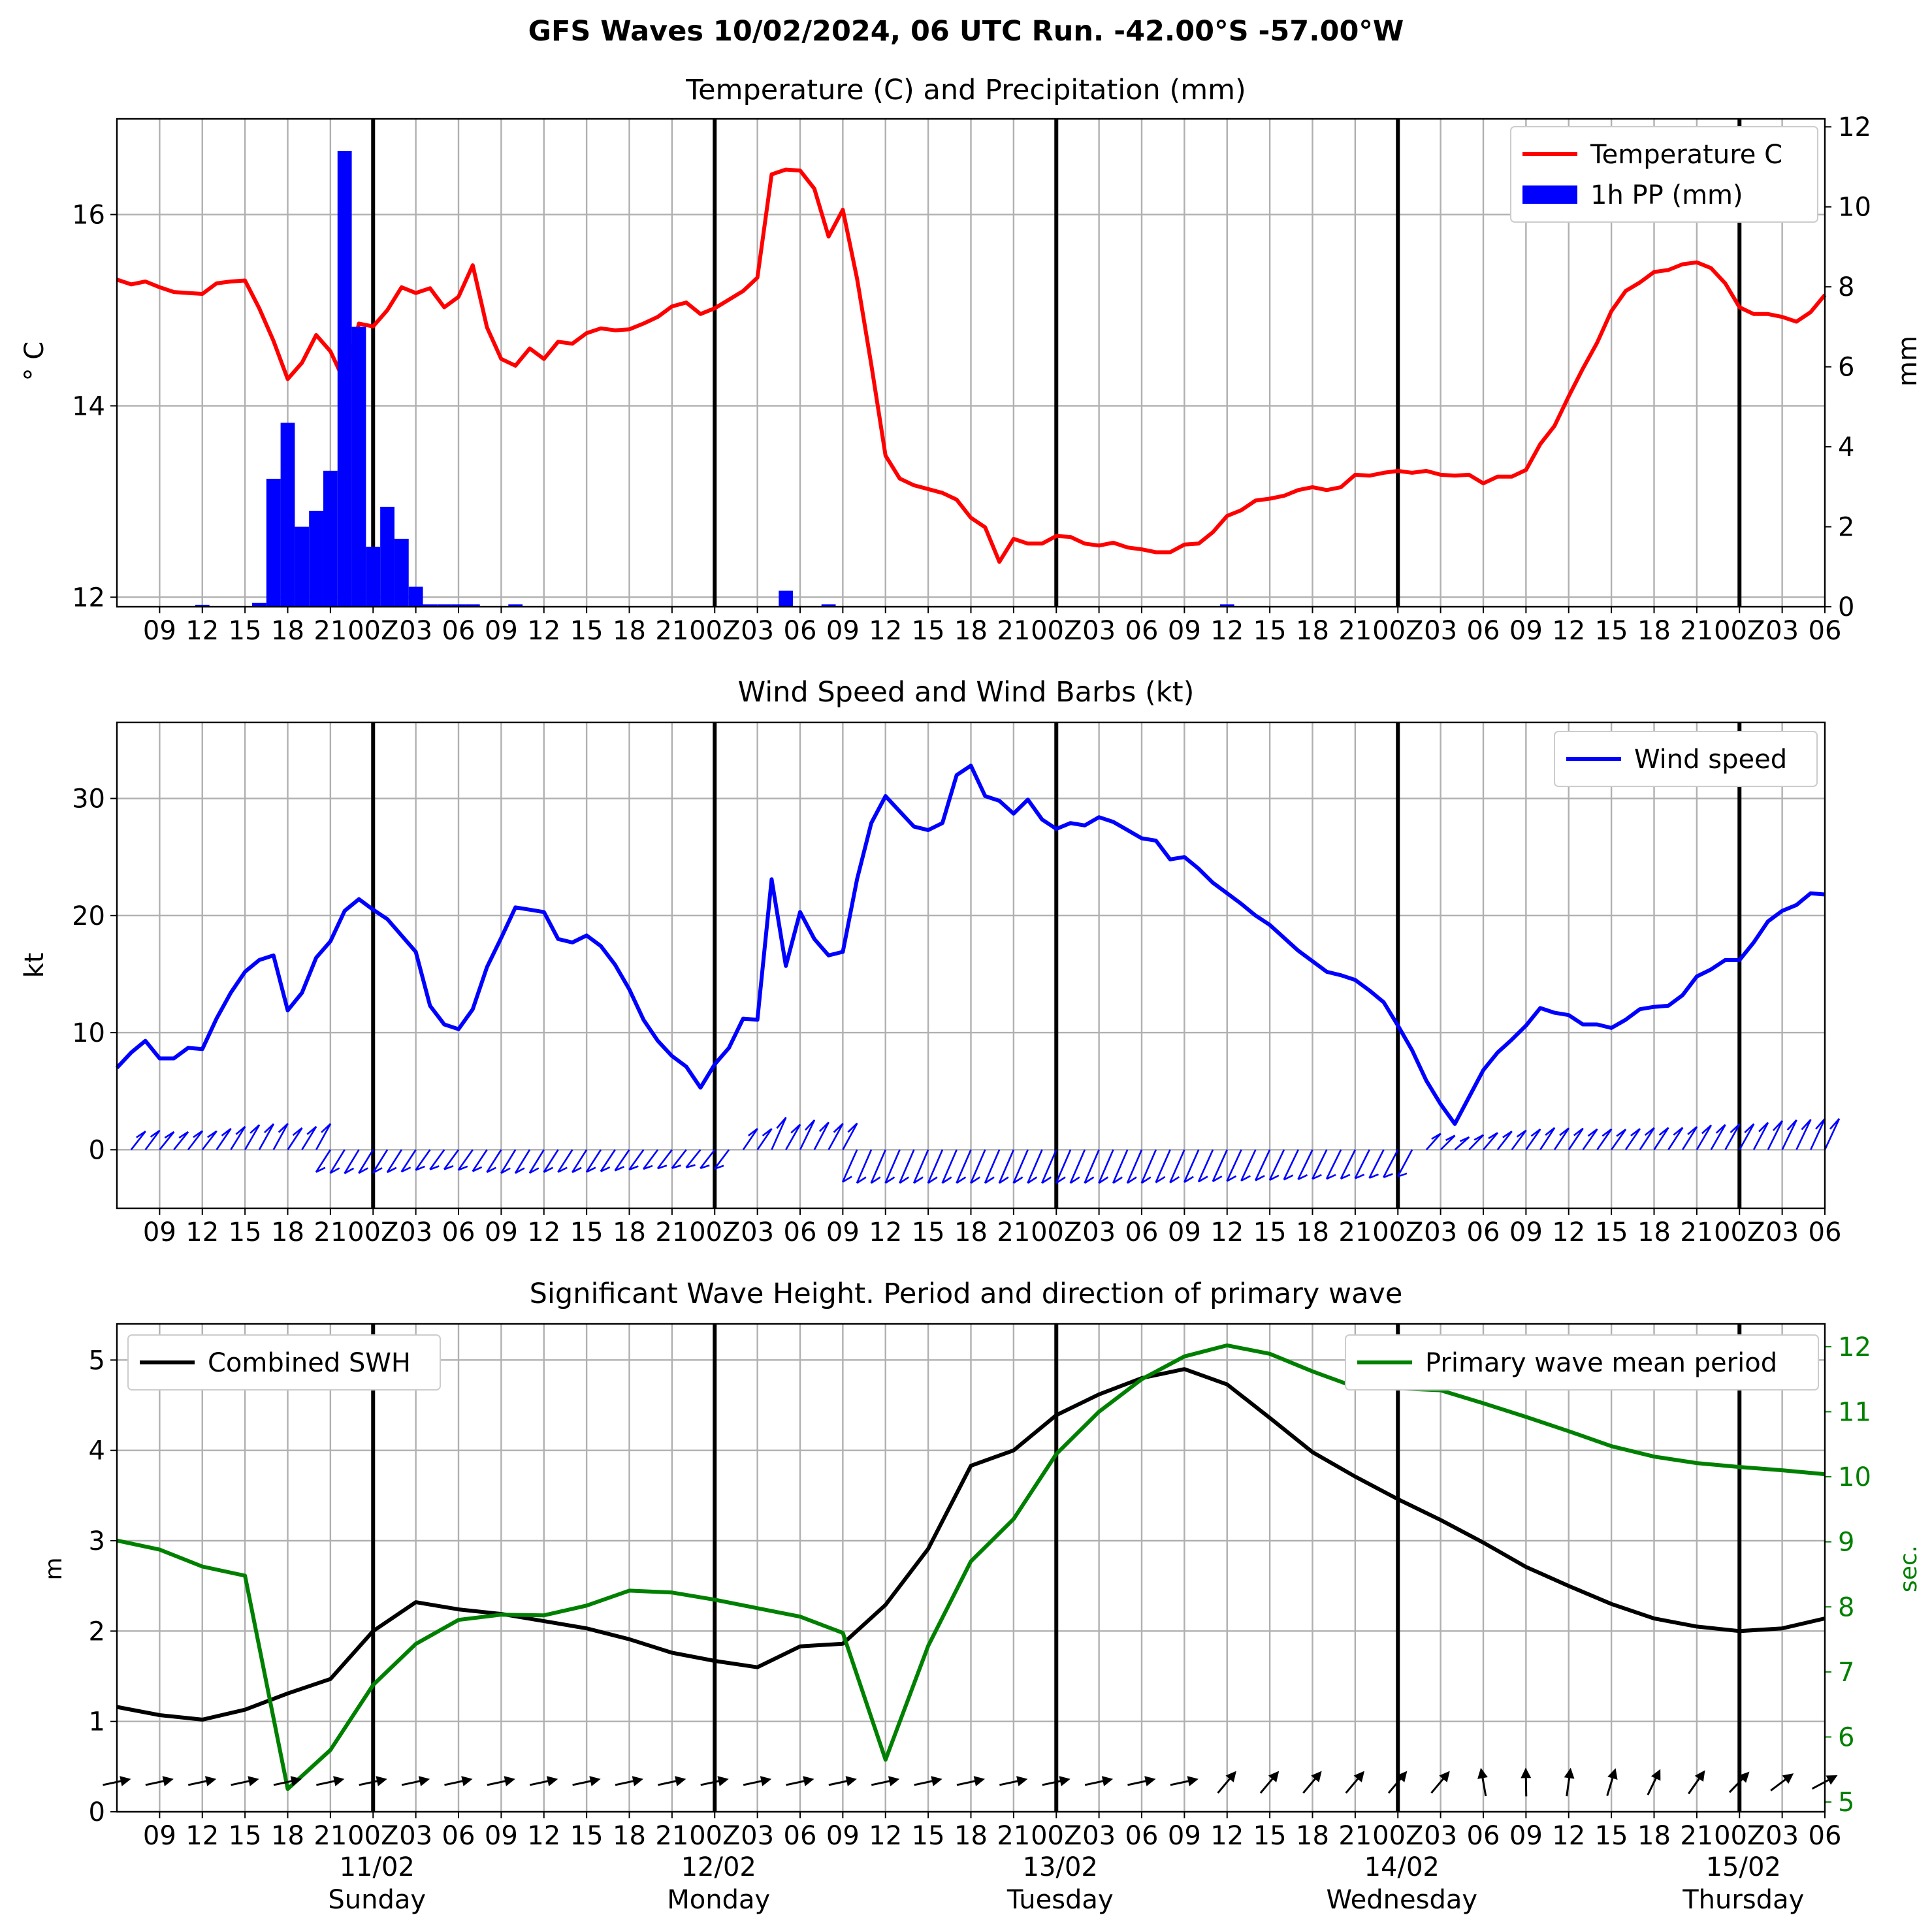  What do you see at coordinates (309, 1363) in the screenshot?
I see `legend-label: Combined SWH` at bounding box center [309, 1363].